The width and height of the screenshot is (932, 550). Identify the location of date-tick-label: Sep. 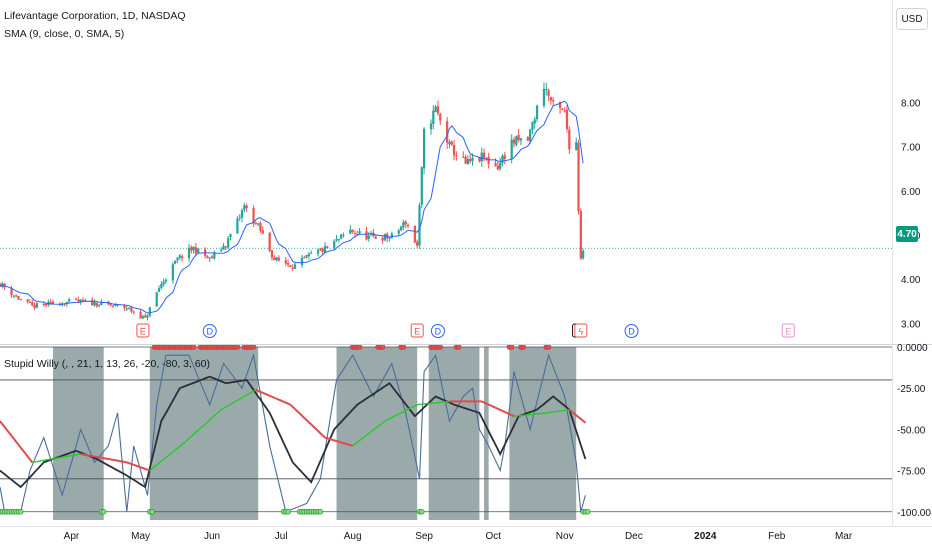
(424, 536).